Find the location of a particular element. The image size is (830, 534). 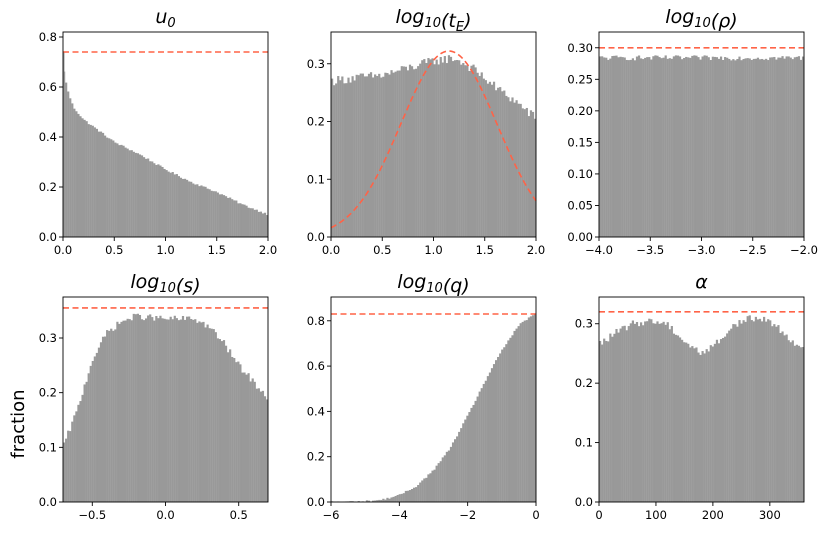

panel-title: α is located at coordinates (701, 282).